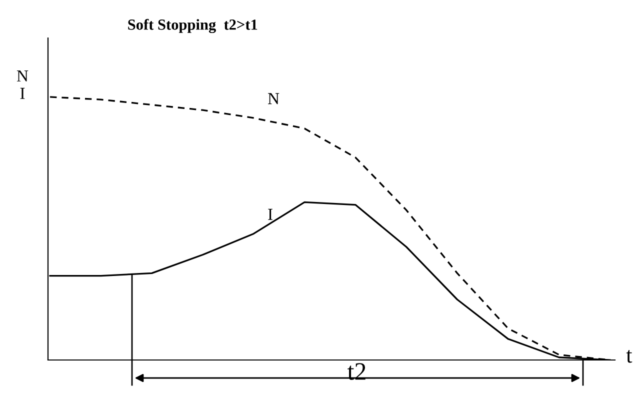 Image resolution: width=635 pixels, height=410 pixels. Describe the element at coordinates (193, 26) in the screenshot. I see `chart-title: Soft Stopping t2>t1` at that location.